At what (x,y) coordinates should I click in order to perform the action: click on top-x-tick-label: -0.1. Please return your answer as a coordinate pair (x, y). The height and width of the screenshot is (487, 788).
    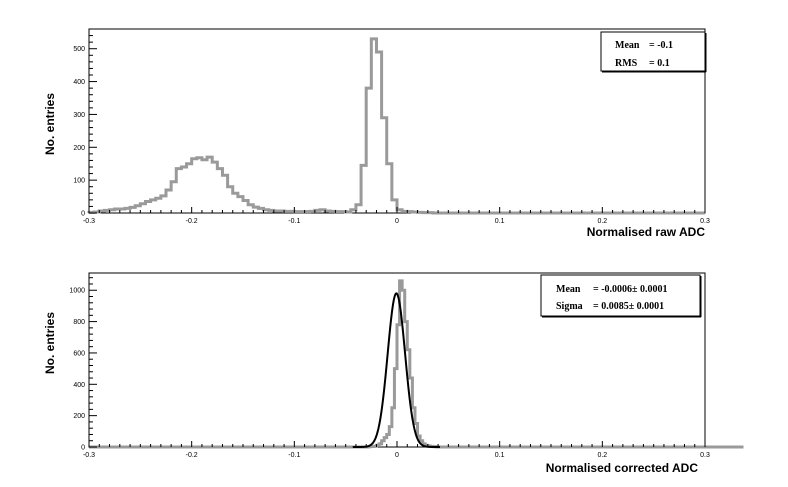
    Looking at the image, I should click on (294, 221).